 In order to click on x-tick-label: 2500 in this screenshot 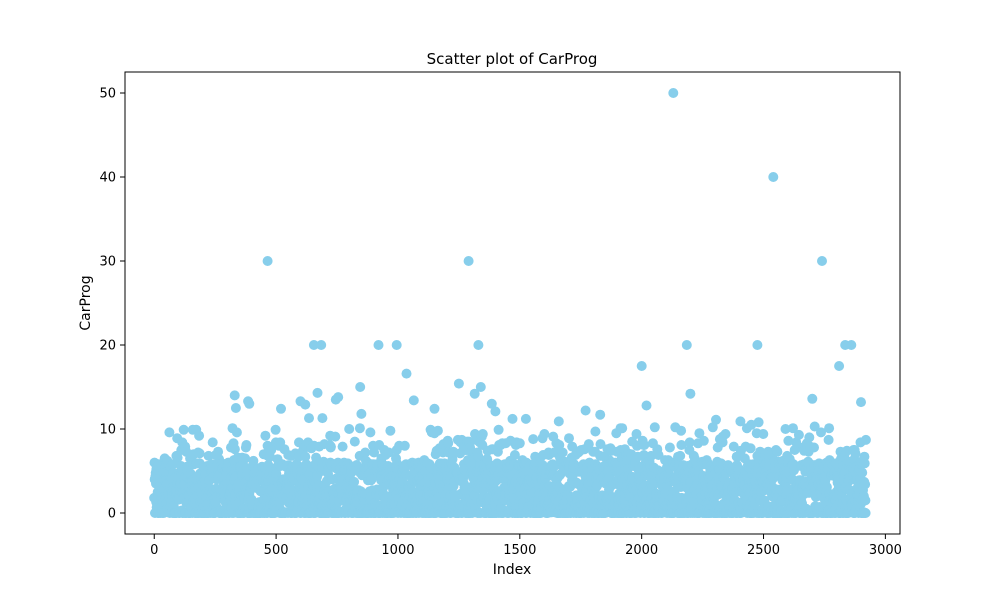, I will do `click(763, 550)`.